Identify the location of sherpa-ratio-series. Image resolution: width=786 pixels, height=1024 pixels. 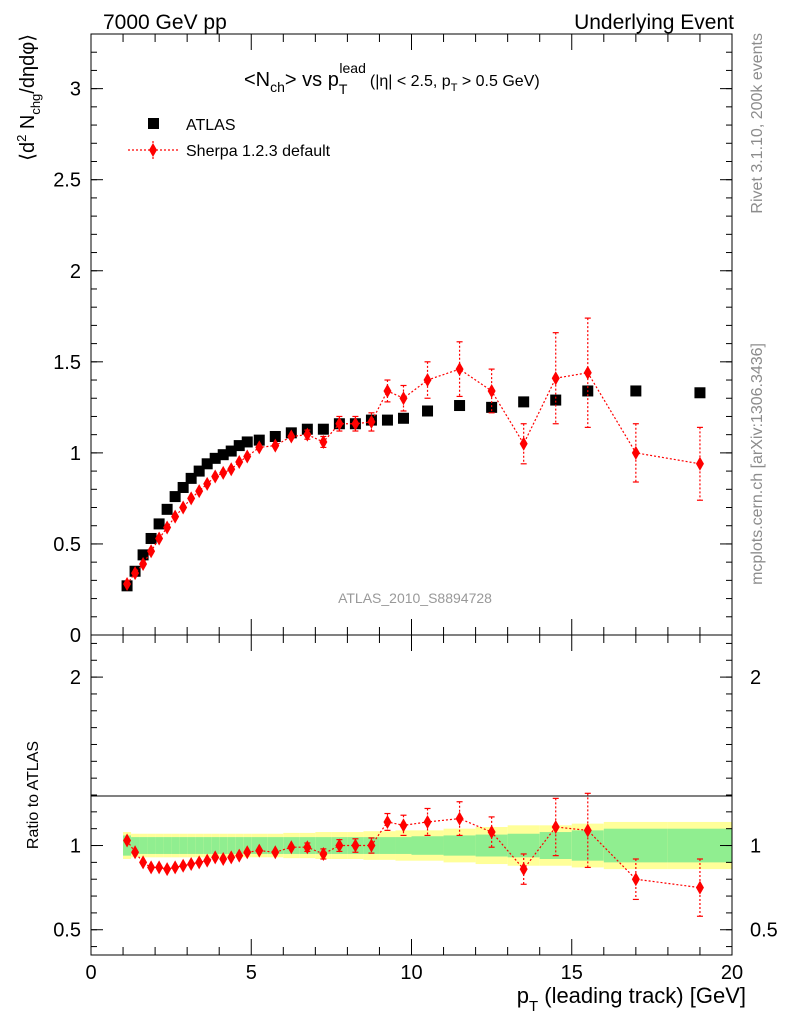
(413, 854).